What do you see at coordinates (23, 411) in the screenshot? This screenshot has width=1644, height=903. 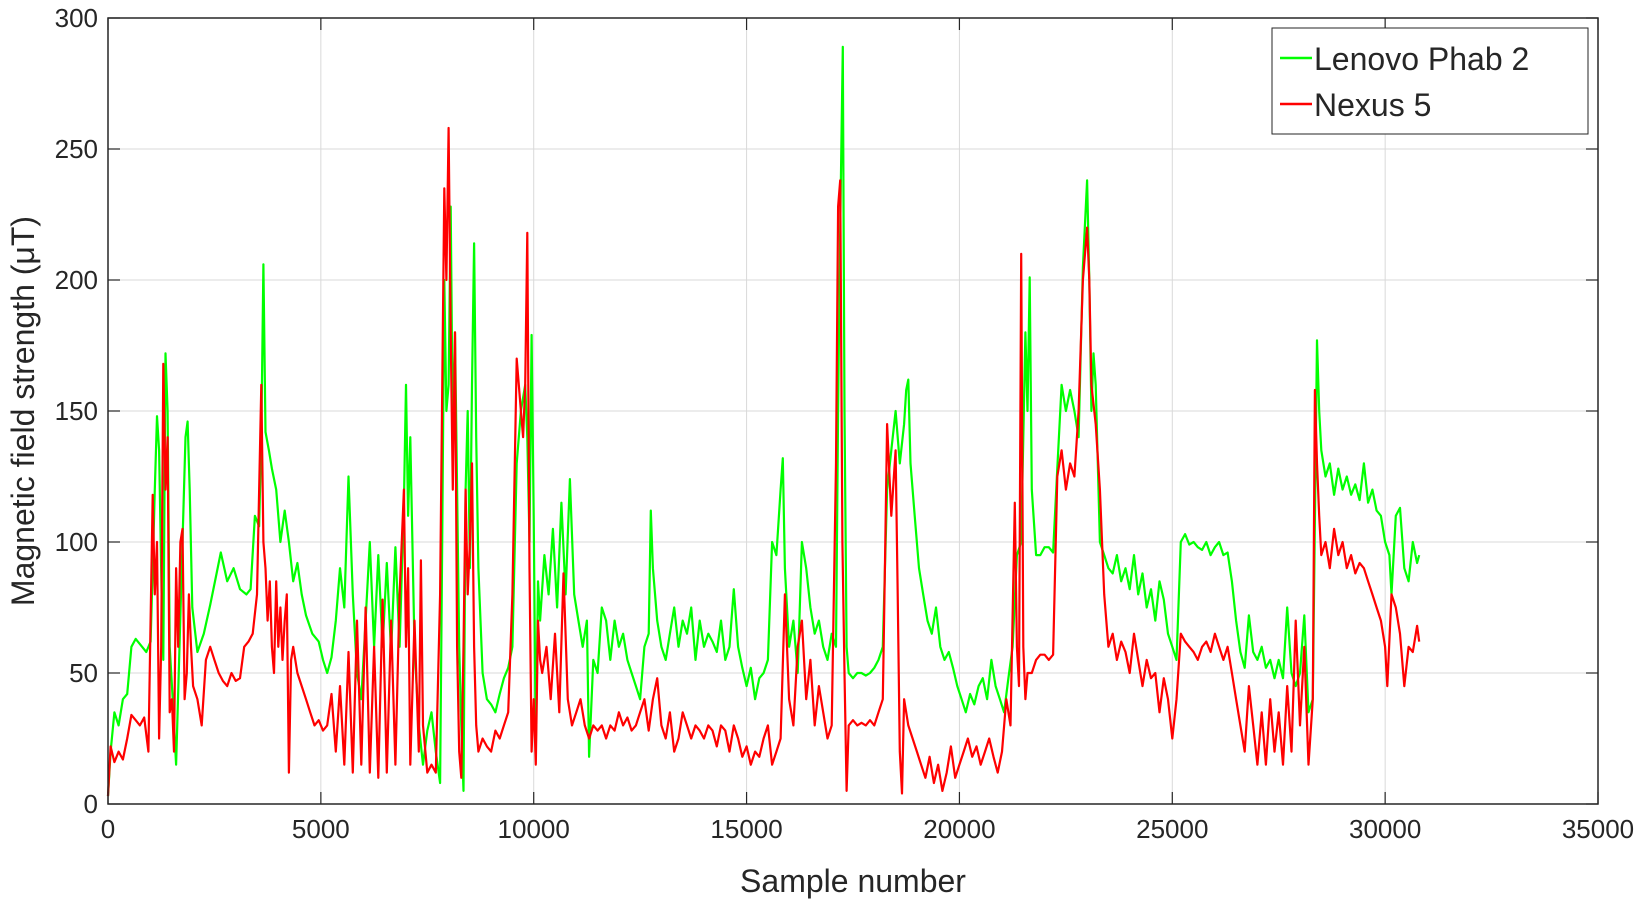 I see `y-axis-title: Magnetic field strength (μT)` at bounding box center [23, 411].